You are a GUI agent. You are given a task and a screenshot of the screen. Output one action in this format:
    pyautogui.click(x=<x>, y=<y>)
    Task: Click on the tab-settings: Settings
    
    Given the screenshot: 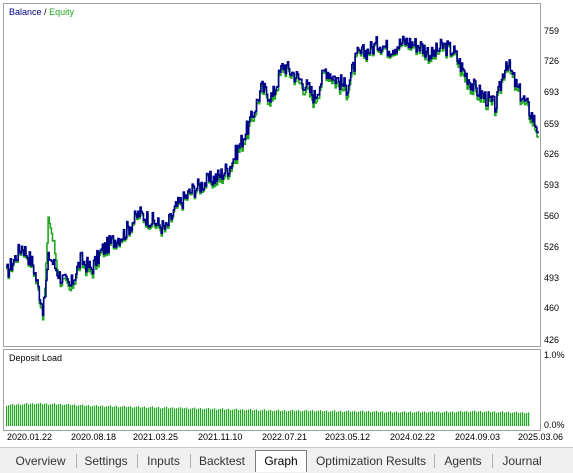 What is the action you would take?
    pyautogui.click(x=106, y=461)
    